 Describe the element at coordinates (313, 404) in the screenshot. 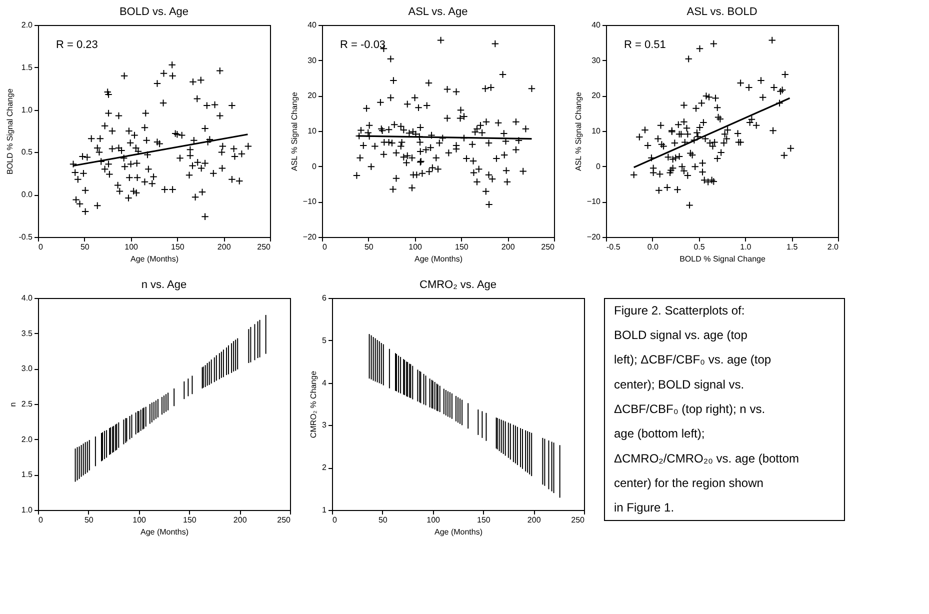

I see `y-axis-title: CMRO₂ % Change` at that location.